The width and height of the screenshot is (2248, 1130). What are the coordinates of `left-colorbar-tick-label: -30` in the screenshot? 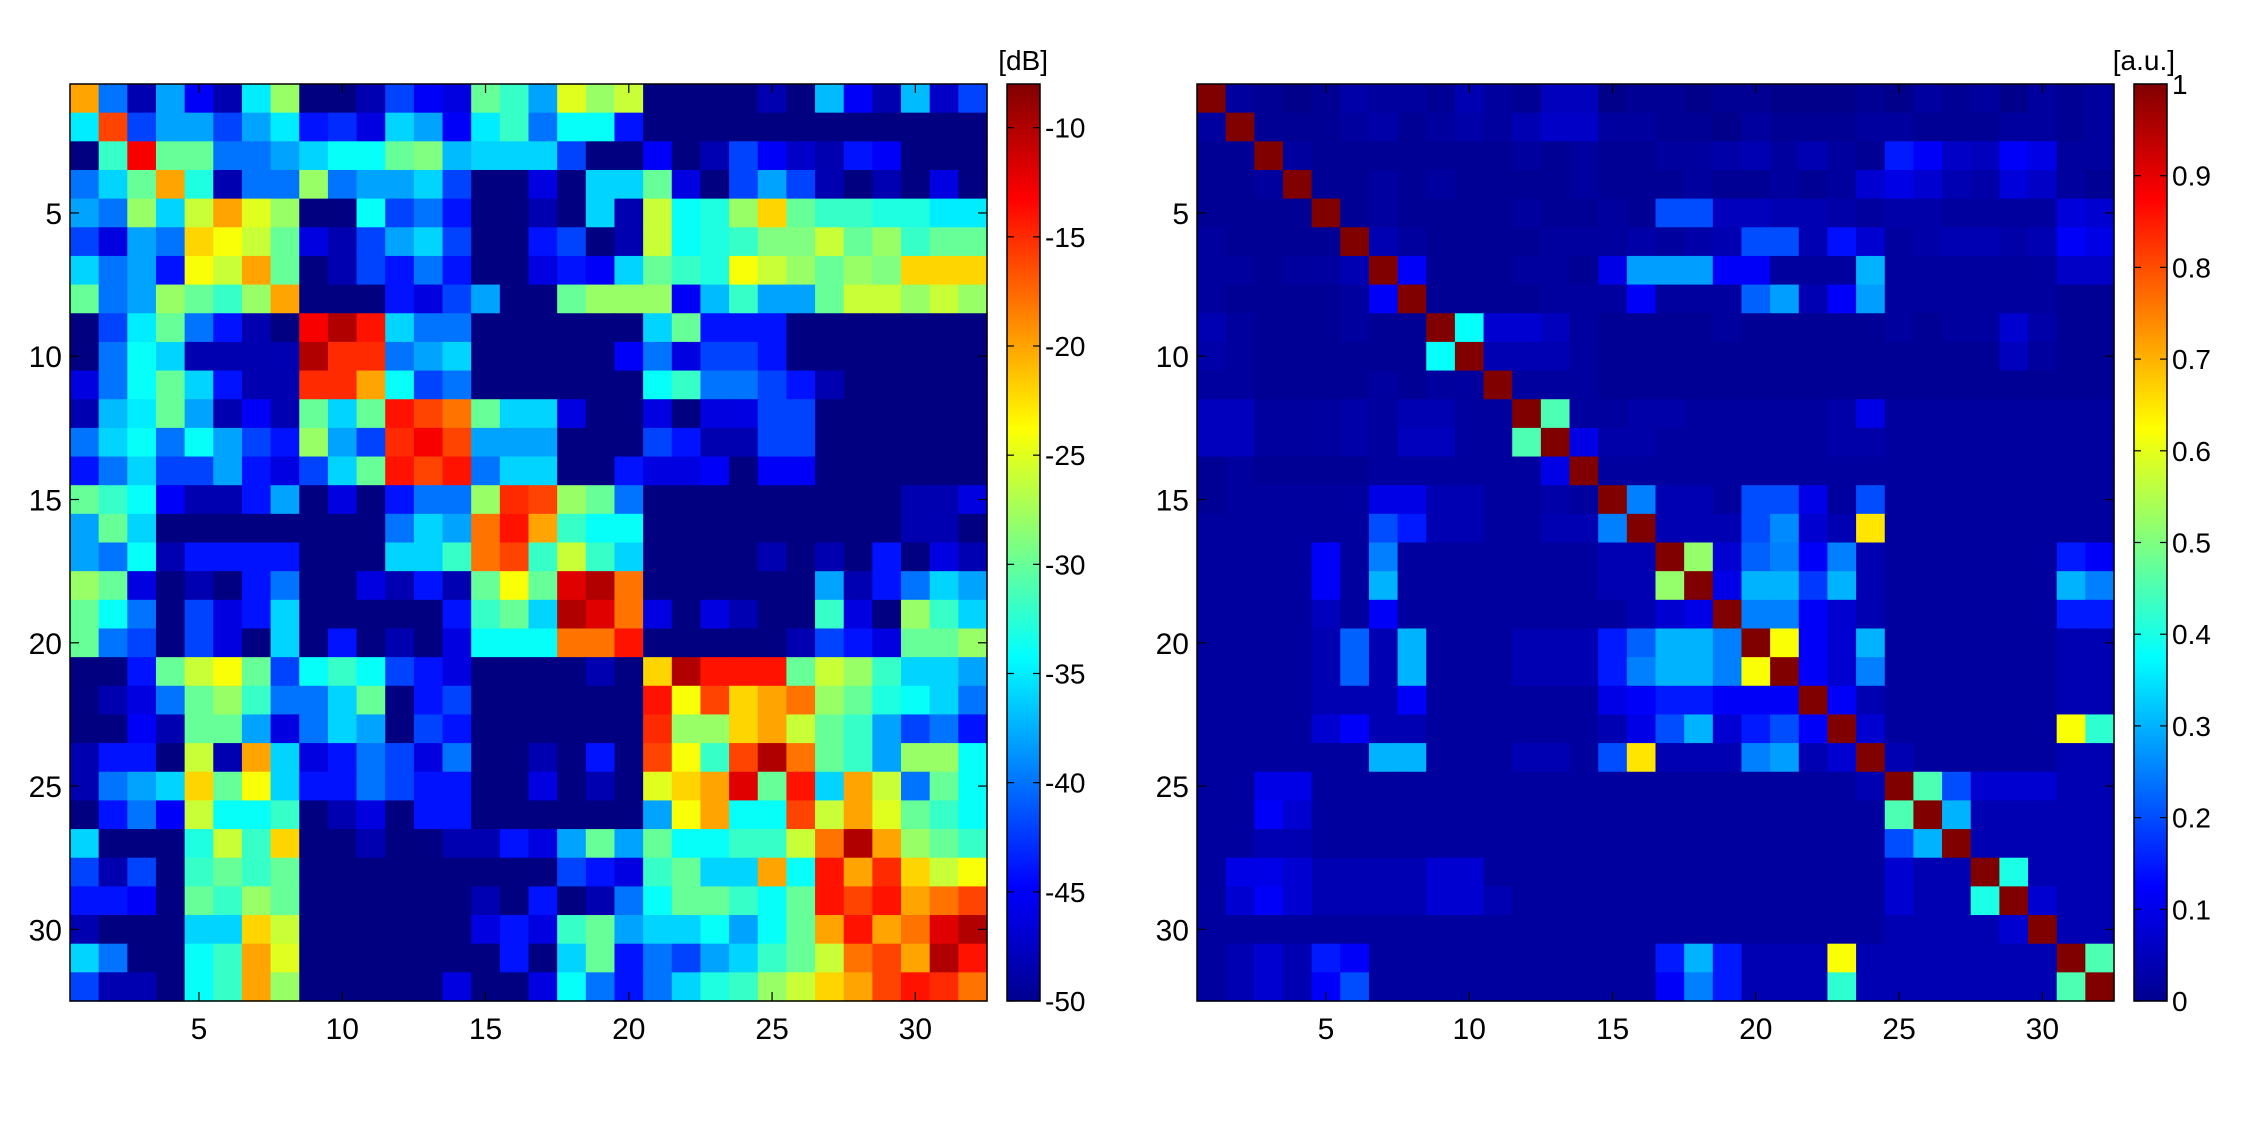 It's located at (1065, 564).